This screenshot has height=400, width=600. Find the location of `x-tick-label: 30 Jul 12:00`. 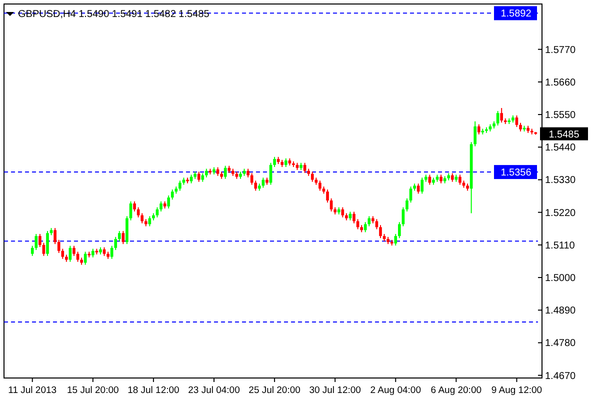

x-tick-label: 30 Jul 12:00 is located at coordinates (335, 390).